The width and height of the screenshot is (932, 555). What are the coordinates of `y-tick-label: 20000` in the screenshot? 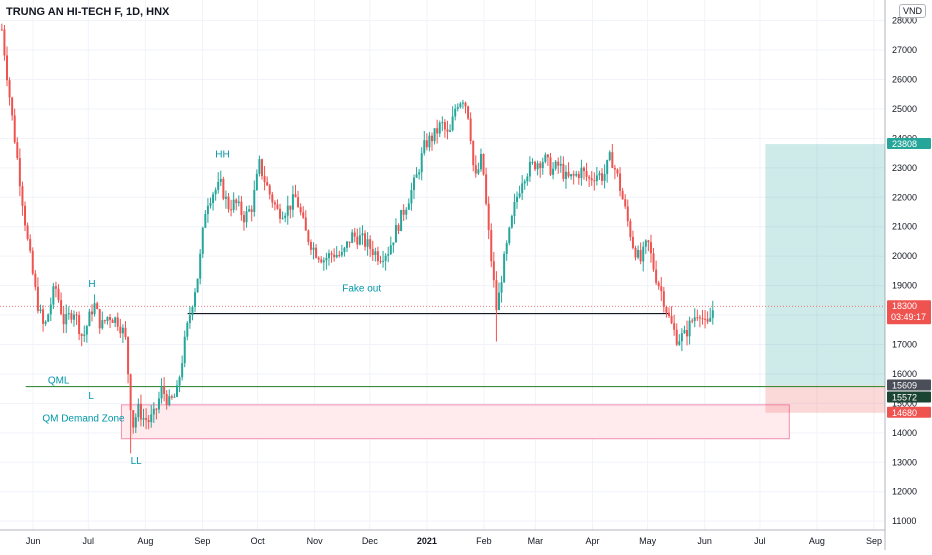 It's located at (904, 256).